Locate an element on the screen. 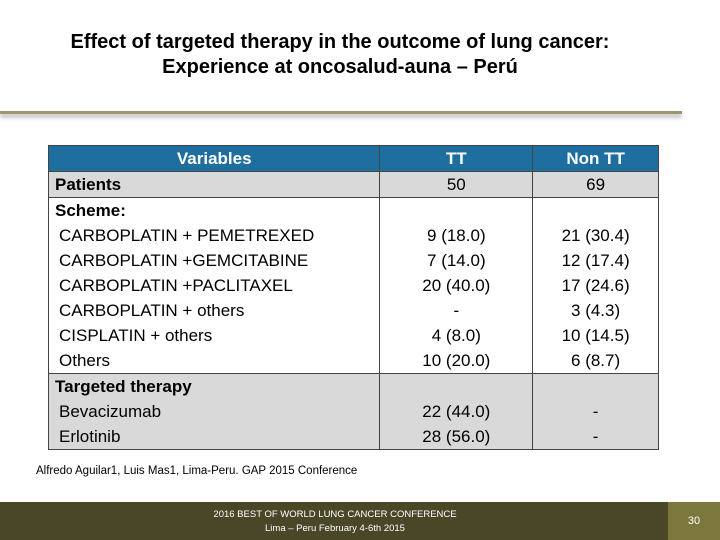 This screenshot has width=720, height=540. cell: 50 is located at coordinates (456, 184).